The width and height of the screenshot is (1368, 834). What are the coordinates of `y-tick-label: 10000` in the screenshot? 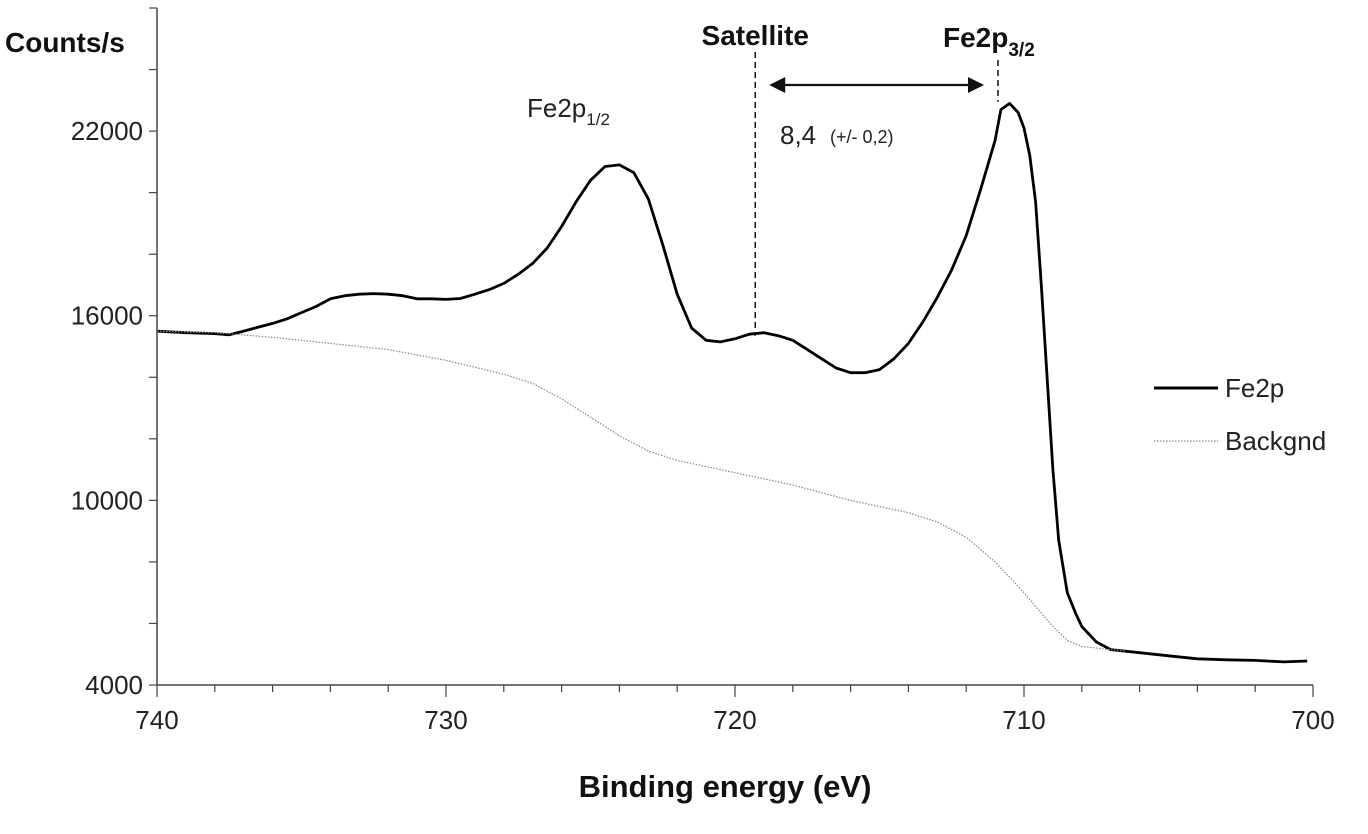 It's located at (107, 500).